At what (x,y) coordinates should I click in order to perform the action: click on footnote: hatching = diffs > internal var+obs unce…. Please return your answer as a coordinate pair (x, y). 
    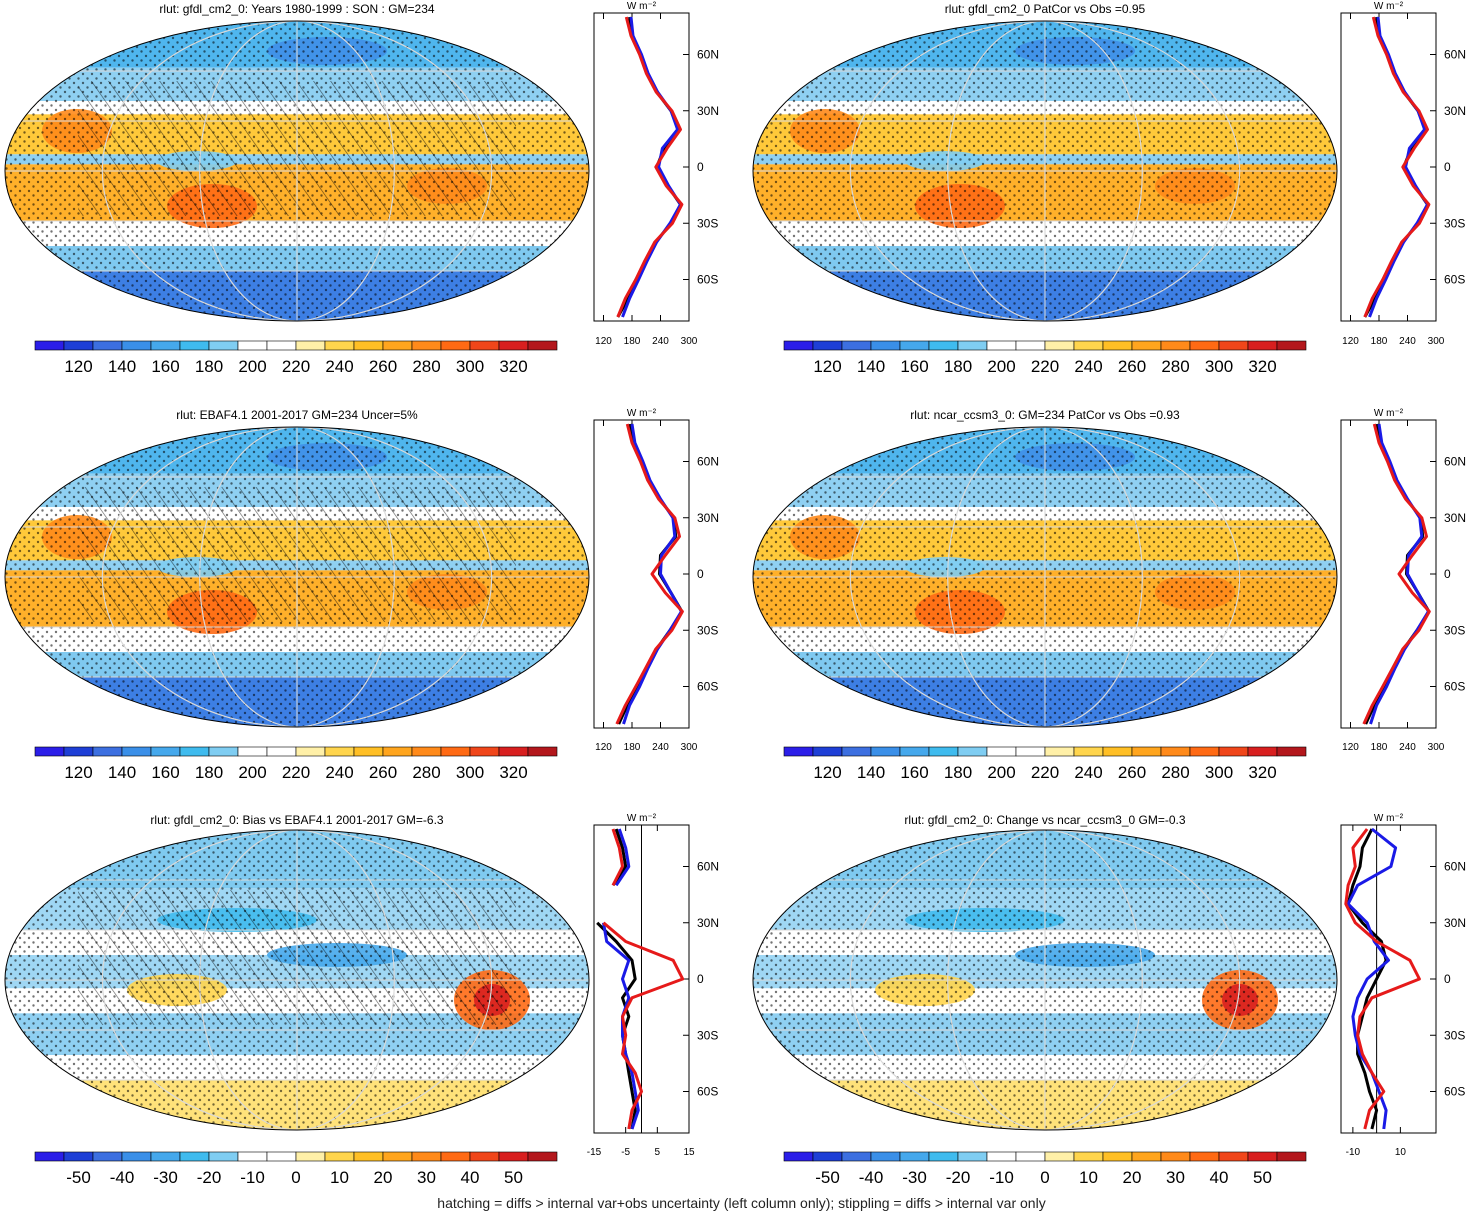
    Looking at the image, I should click on (741, 1203).